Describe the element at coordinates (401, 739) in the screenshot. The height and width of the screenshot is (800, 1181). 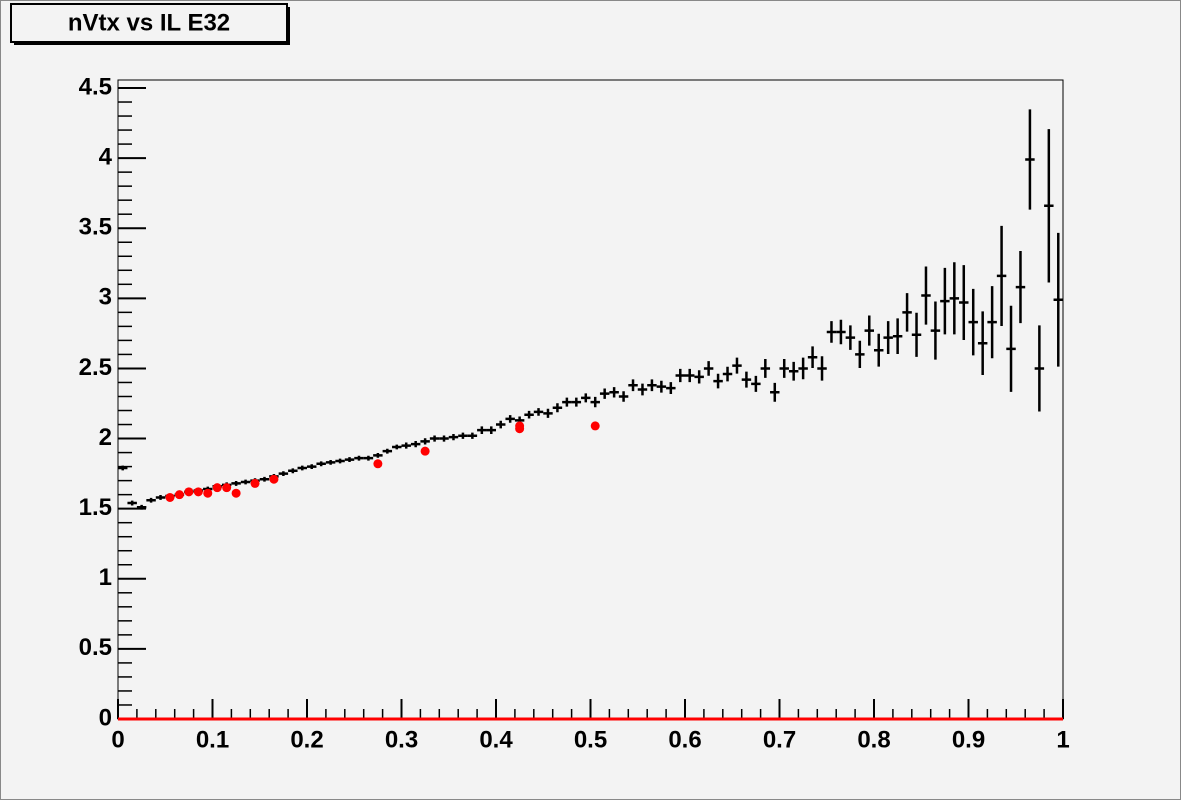
I see `x-tick-label: 0.3` at that location.